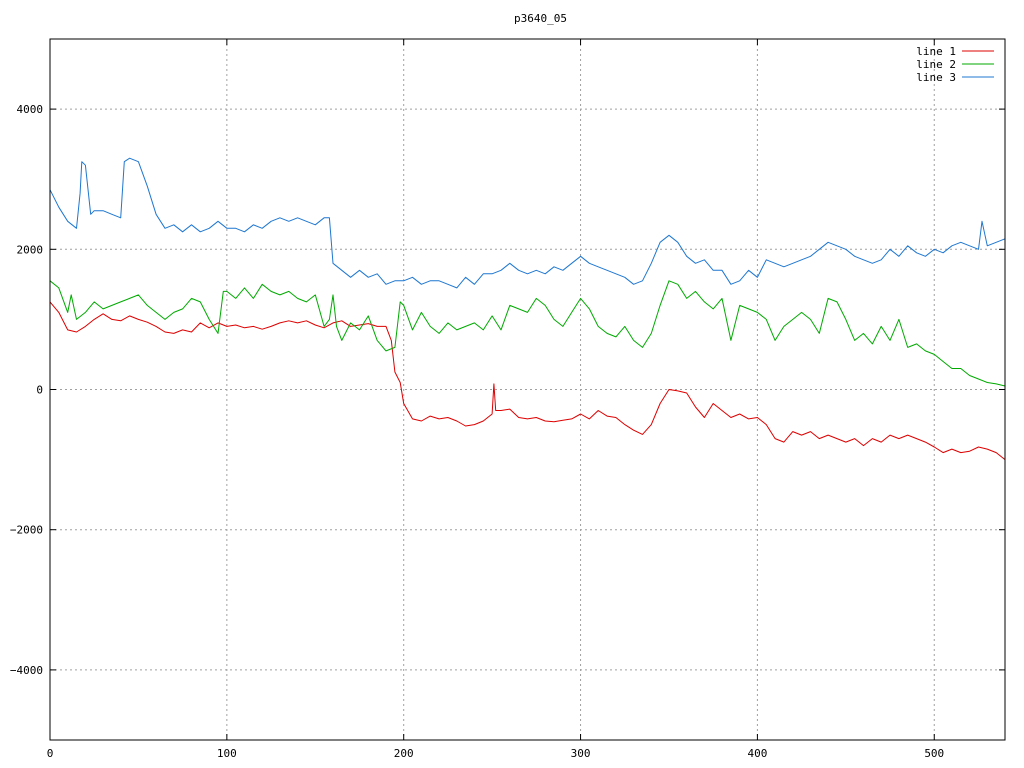 The image size is (1024, 768). What do you see at coordinates (227, 753) in the screenshot?
I see `x-tick-label: 100` at bounding box center [227, 753].